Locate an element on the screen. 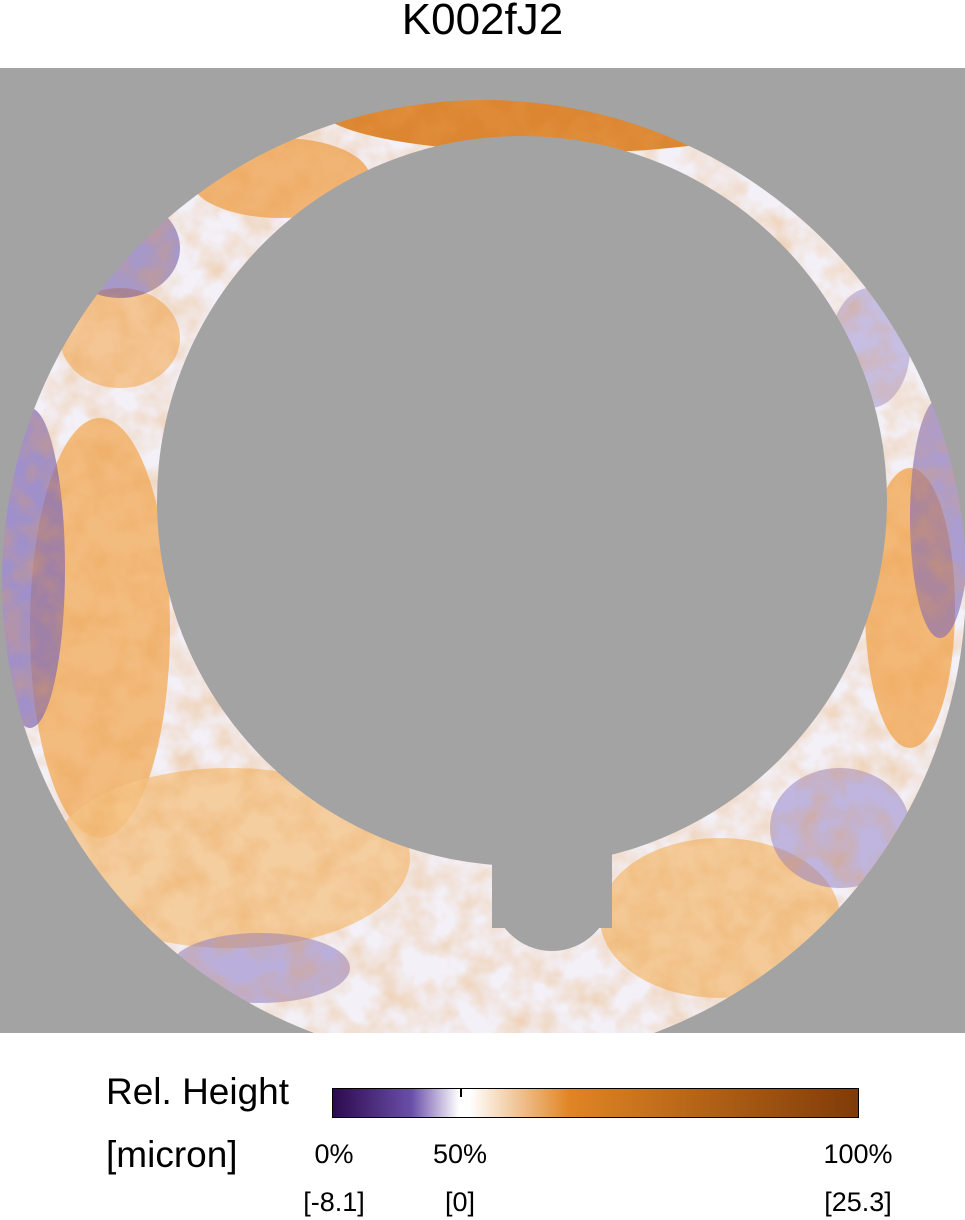  tick-value-max: [25.3] is located at coordinates (858, 1202).